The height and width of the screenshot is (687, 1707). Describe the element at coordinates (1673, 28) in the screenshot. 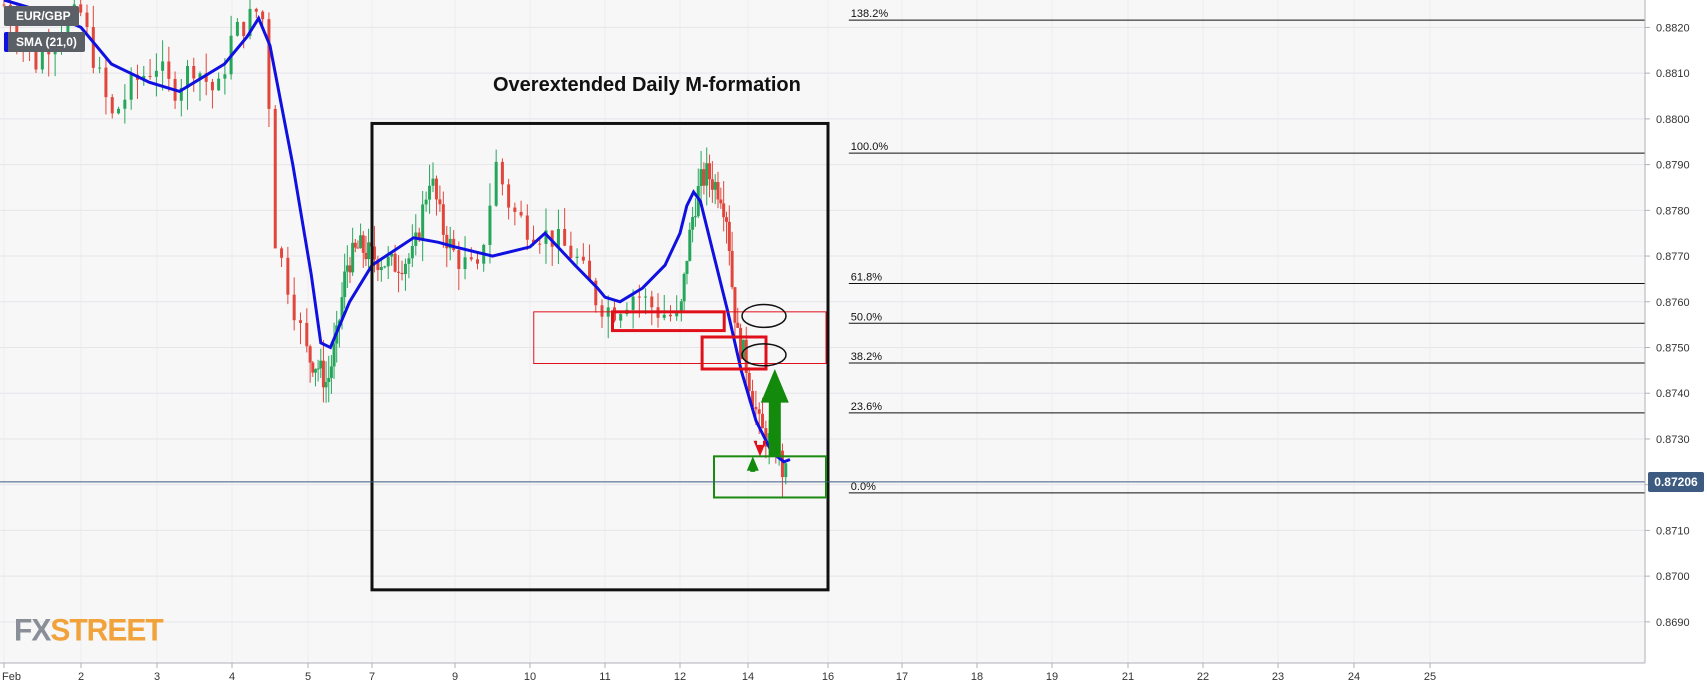

I see `price-tick-label: 0.8820` at that location.